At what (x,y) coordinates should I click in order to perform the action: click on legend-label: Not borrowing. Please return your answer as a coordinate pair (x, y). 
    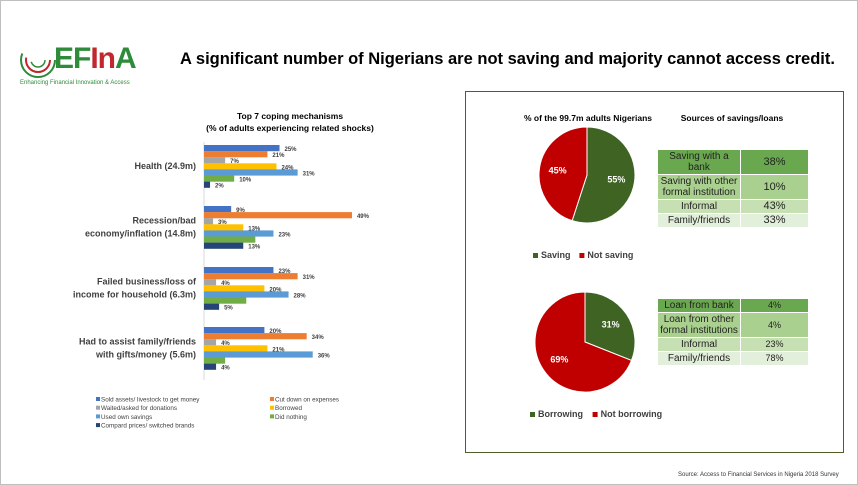
    Looking at the image, I should click on (632, 414).